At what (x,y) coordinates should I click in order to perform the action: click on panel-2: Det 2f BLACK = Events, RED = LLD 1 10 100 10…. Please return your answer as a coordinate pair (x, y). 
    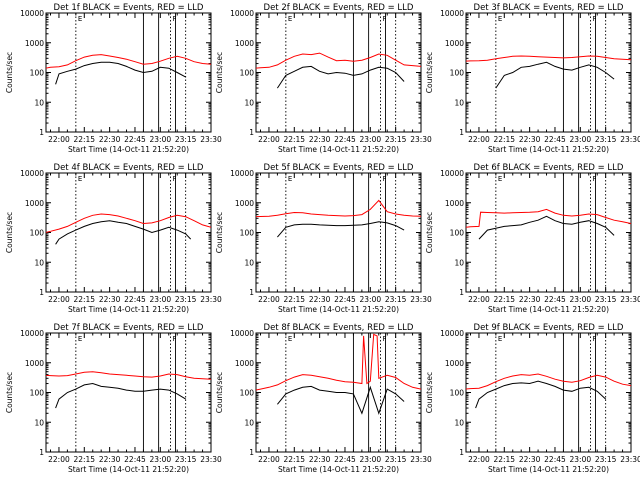
    Looking at the image, I should click on (323, 78).